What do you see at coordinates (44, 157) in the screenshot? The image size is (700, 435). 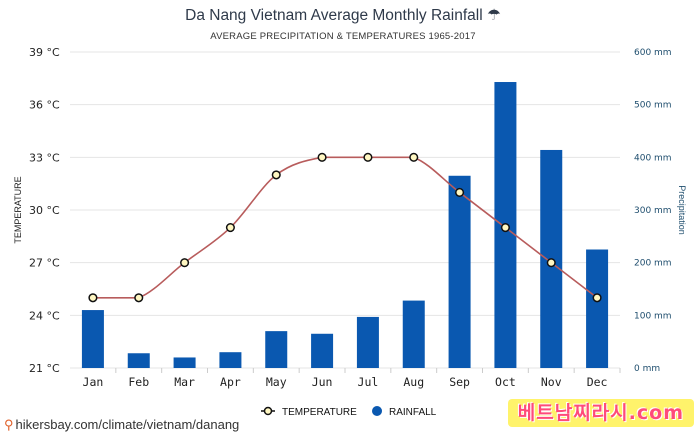 I see `left-tick-label: 33 °C` at bounding box center [44, 157].